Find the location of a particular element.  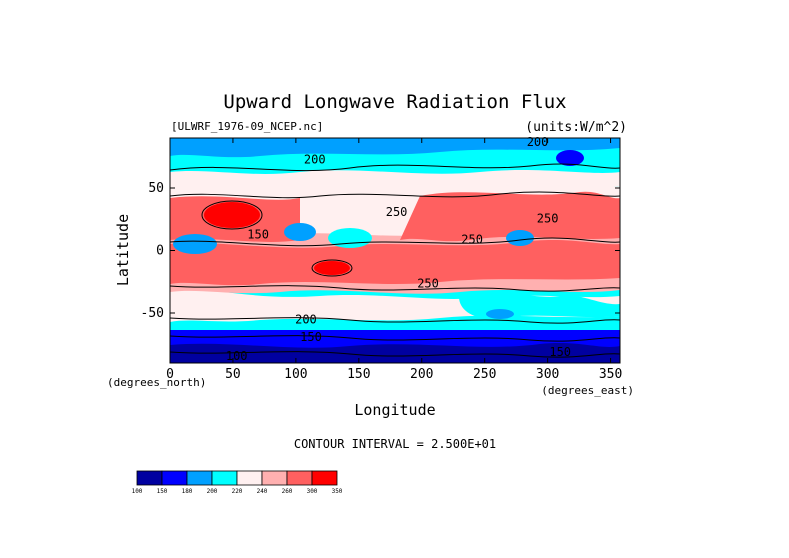

band-antarctic is located at coordinates (395, 353).